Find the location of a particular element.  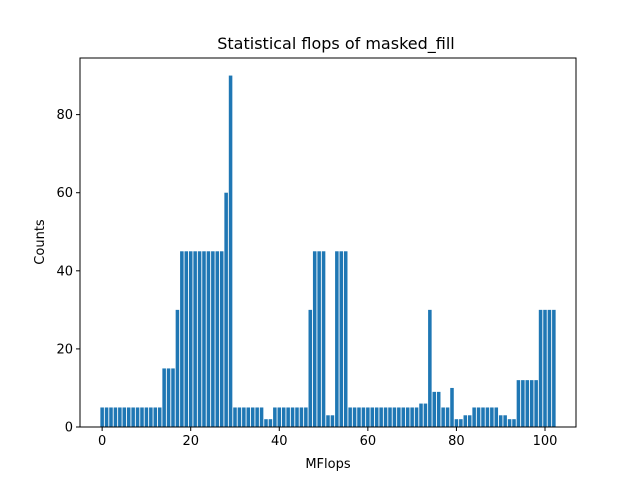

x-tick-label: 40 is located at coordinates (279, 441).